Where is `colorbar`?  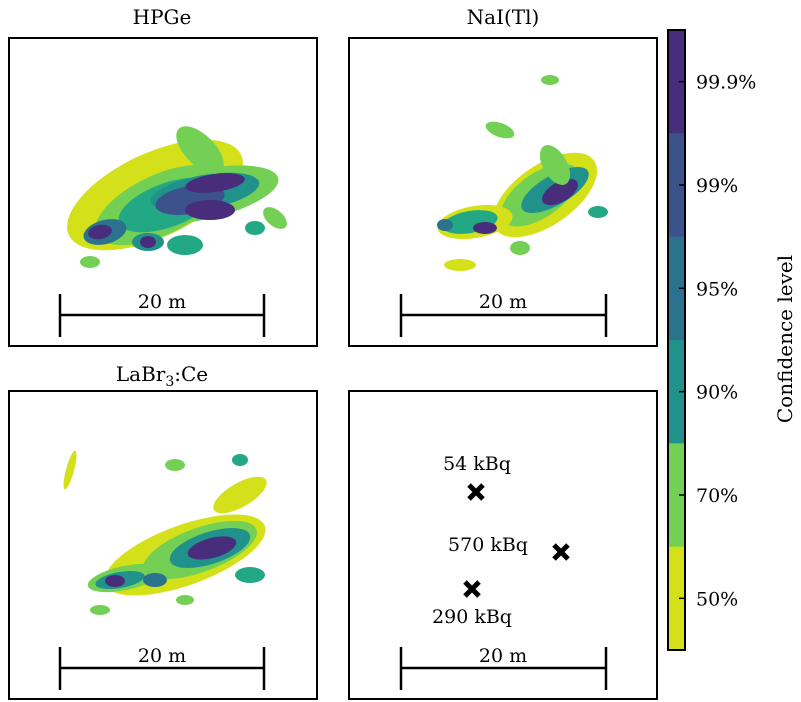 colorbar is located at coordinates (676, 340).